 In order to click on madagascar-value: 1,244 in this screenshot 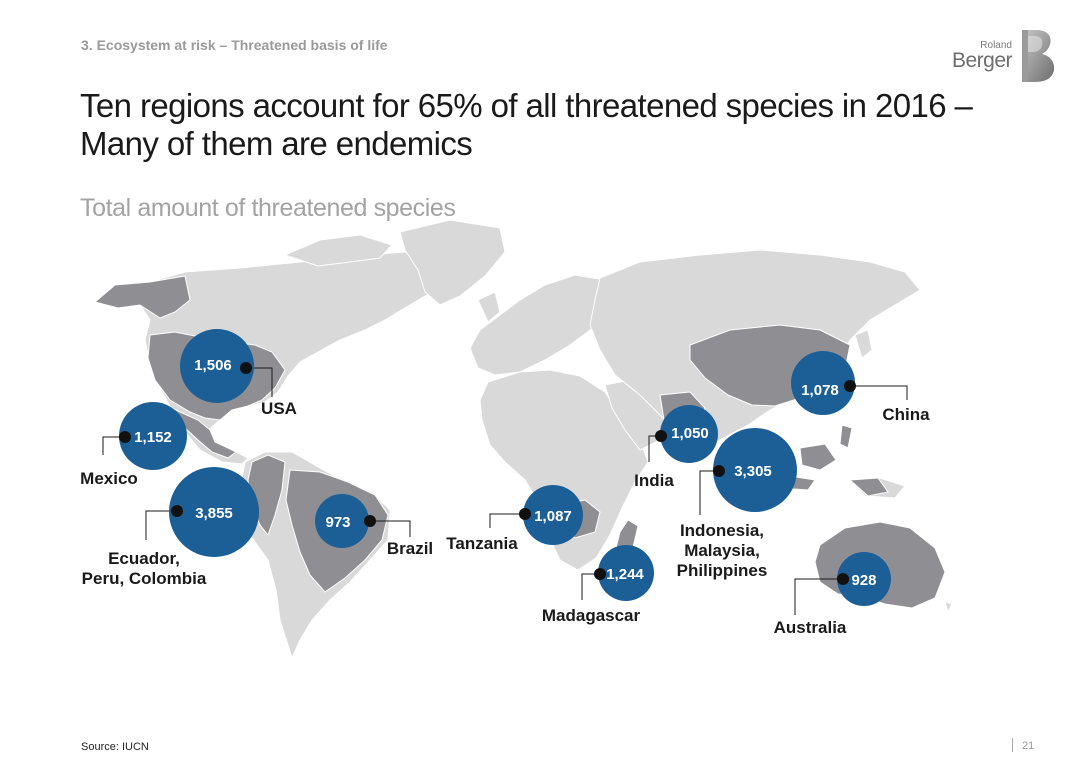, I will do `click(625, 574)`.